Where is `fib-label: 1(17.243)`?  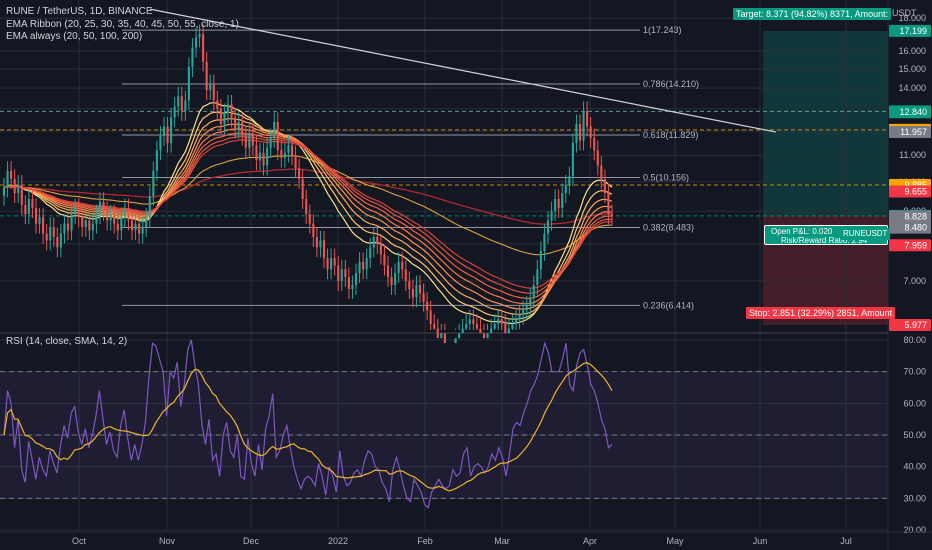
fib-label: 1(17.243) is located at coordinates (662, 30).